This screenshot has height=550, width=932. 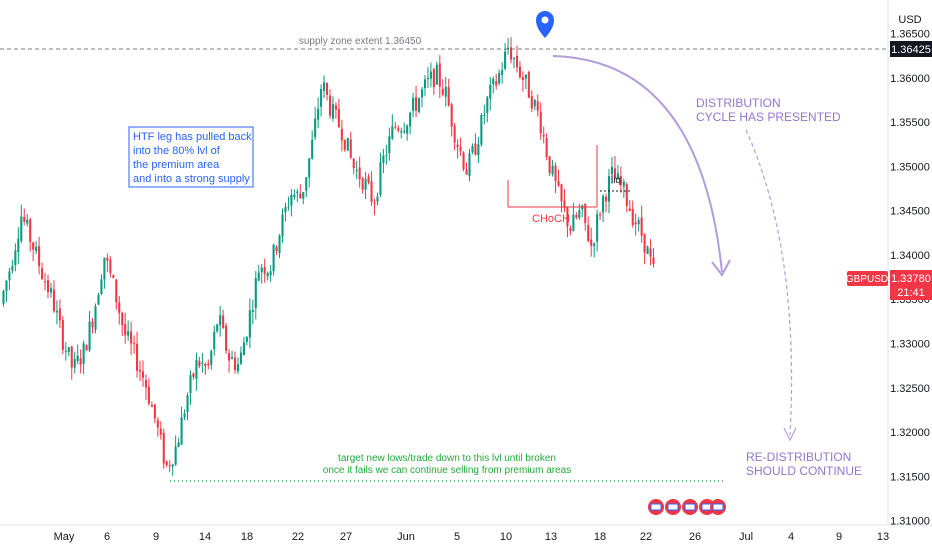 I want to click on time-tick-label: Jun, so click(x=406, y=537).